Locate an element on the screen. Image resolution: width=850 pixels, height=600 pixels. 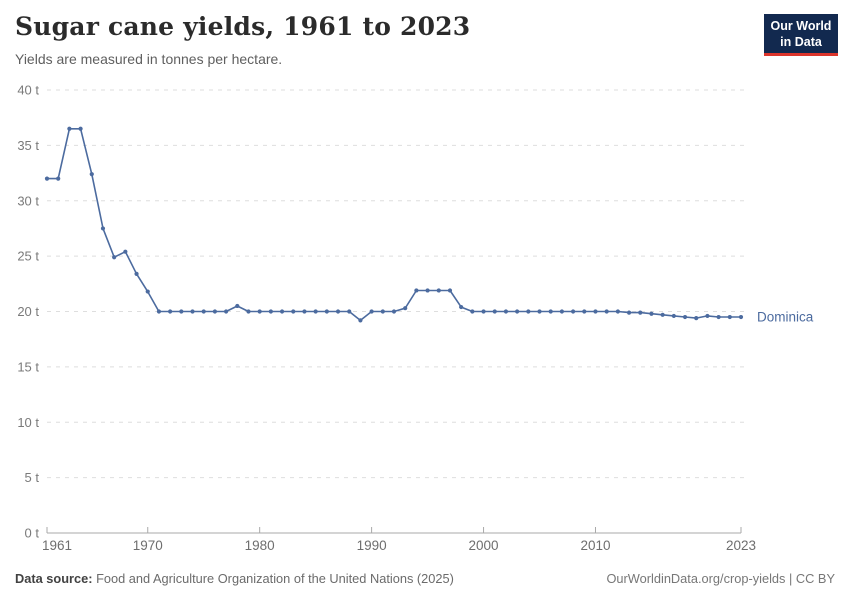
x-axis-tick-label: 2023 is located at coordinates (741, 545).